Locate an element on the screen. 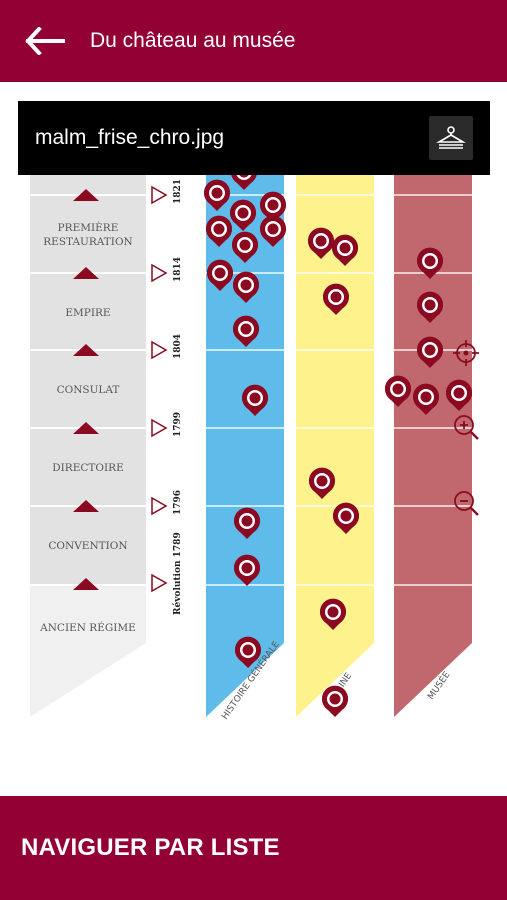 The image size is (507, 900). recenter-icon is located at coordinates (466, 353).